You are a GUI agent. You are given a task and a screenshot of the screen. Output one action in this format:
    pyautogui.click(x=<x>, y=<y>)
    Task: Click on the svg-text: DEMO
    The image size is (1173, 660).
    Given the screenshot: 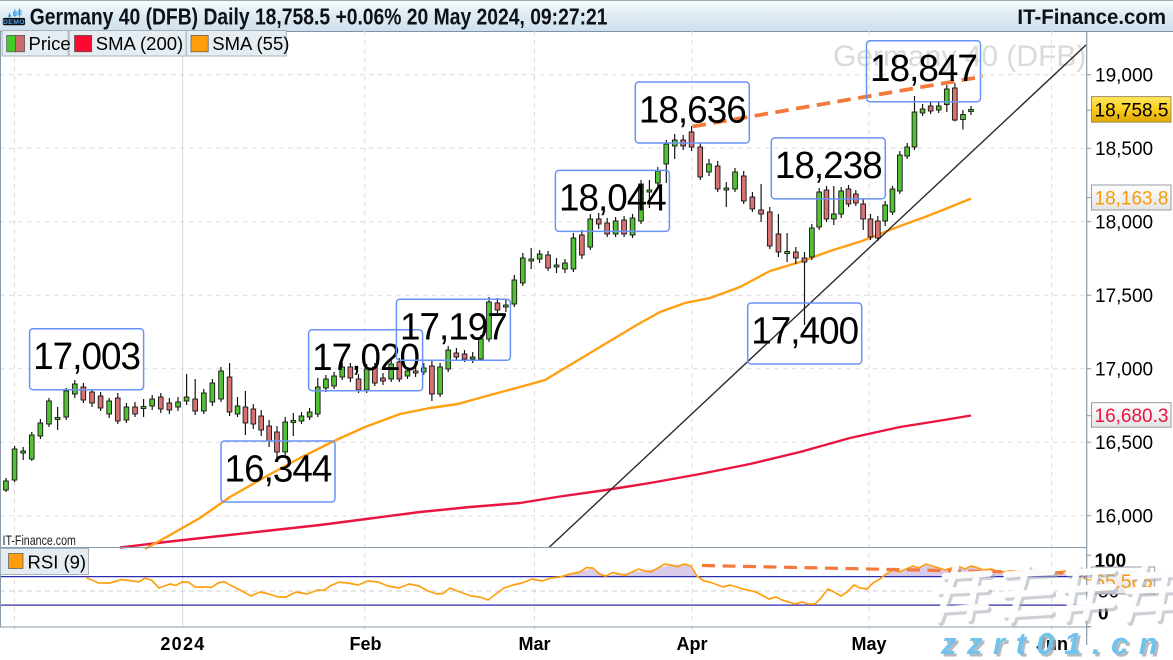 What is the action you would take?
    pyautogui.click(x=14, y=22)
    